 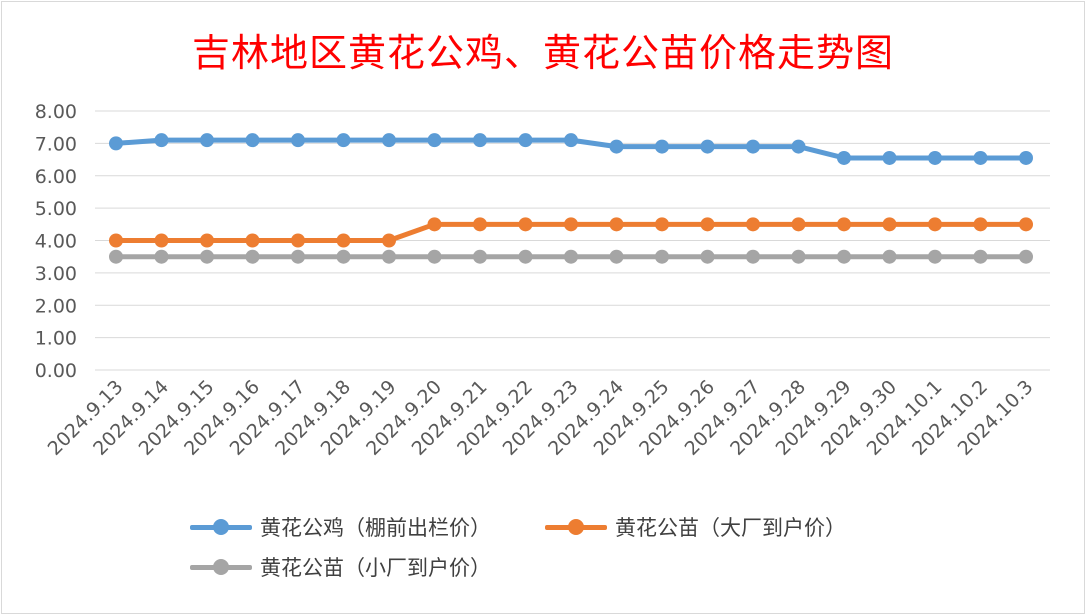 What do you see at coordinates (56, 339) in the screenshot?
I see `y-tick-label: 1.00` at bounding box center [56, 339].